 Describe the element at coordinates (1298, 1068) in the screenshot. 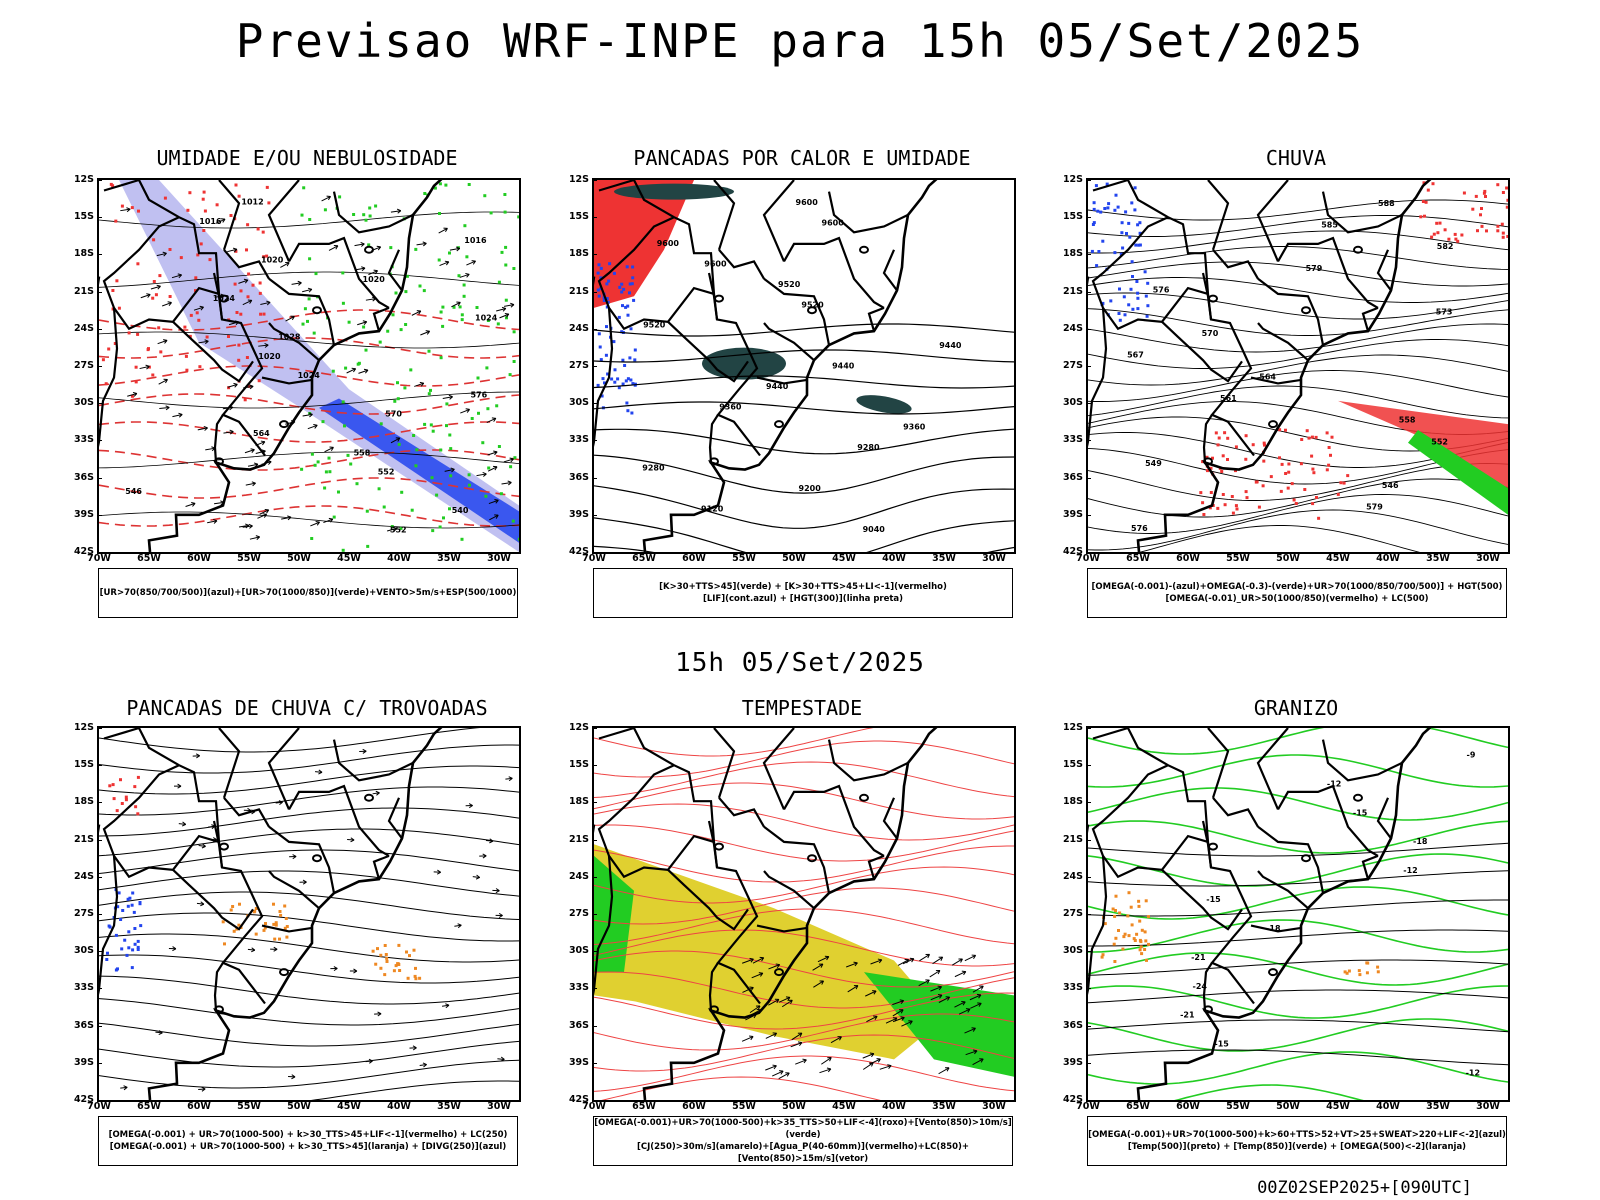

I see `temperature-850-contour` at that location.